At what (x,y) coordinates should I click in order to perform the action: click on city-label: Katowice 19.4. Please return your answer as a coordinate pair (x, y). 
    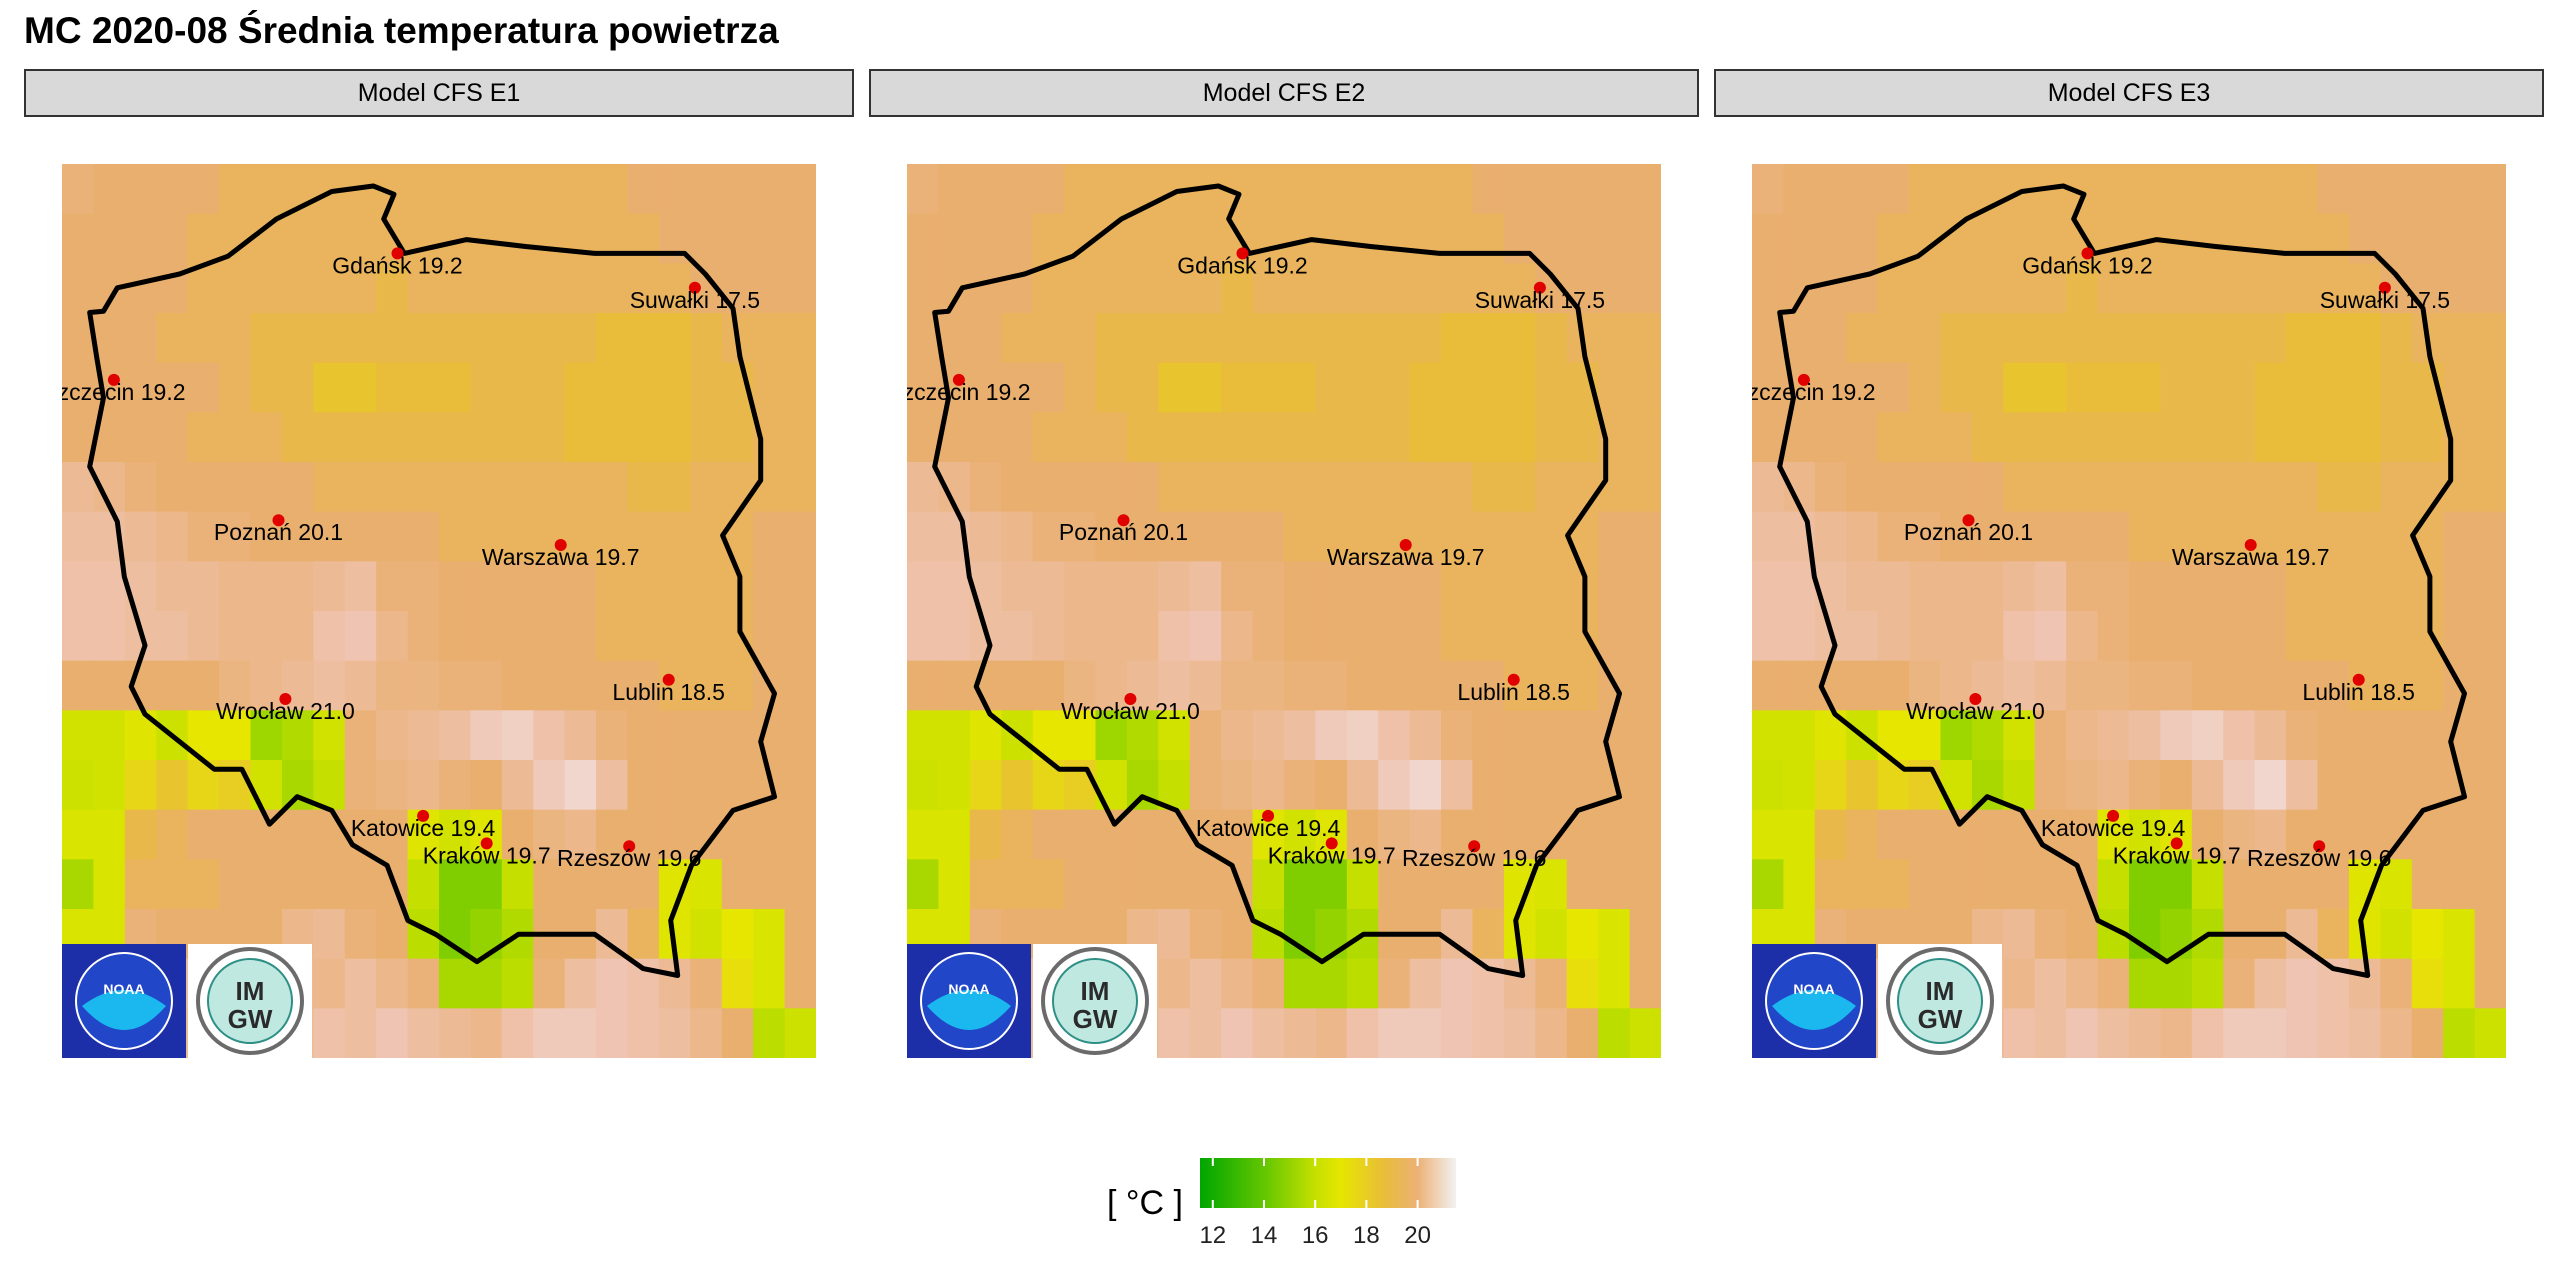
    Looking at the image, I should click on (2113, 828).